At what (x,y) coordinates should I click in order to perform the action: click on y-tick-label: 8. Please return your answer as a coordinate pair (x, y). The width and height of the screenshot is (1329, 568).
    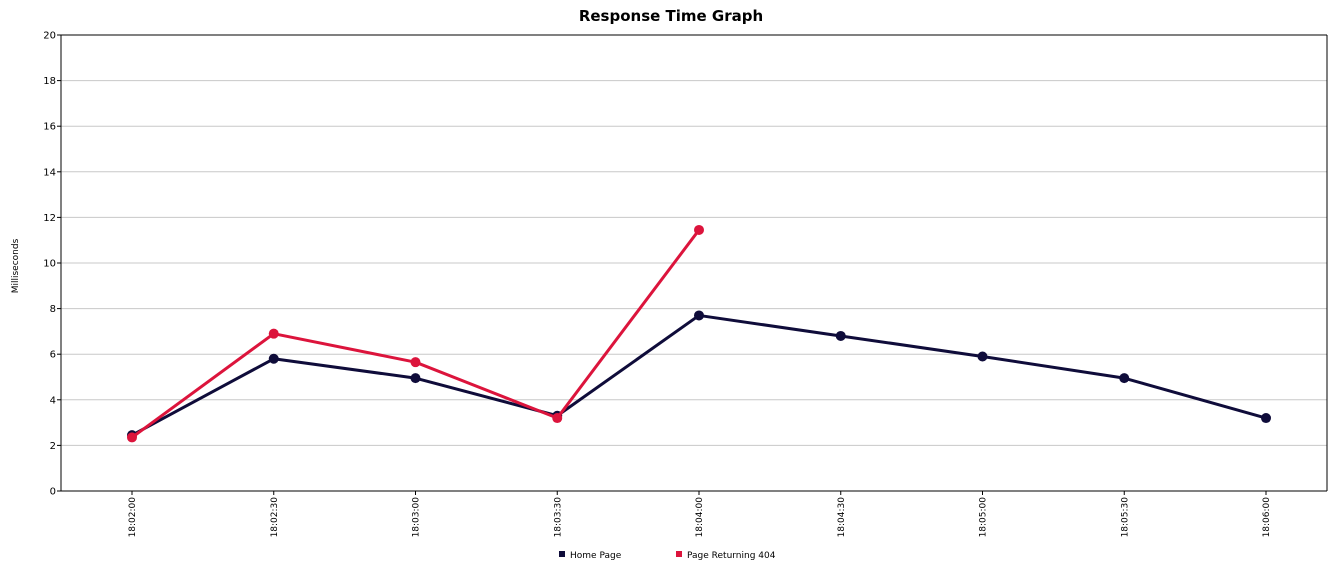
    Looking at the image, I should click on (53, 309).